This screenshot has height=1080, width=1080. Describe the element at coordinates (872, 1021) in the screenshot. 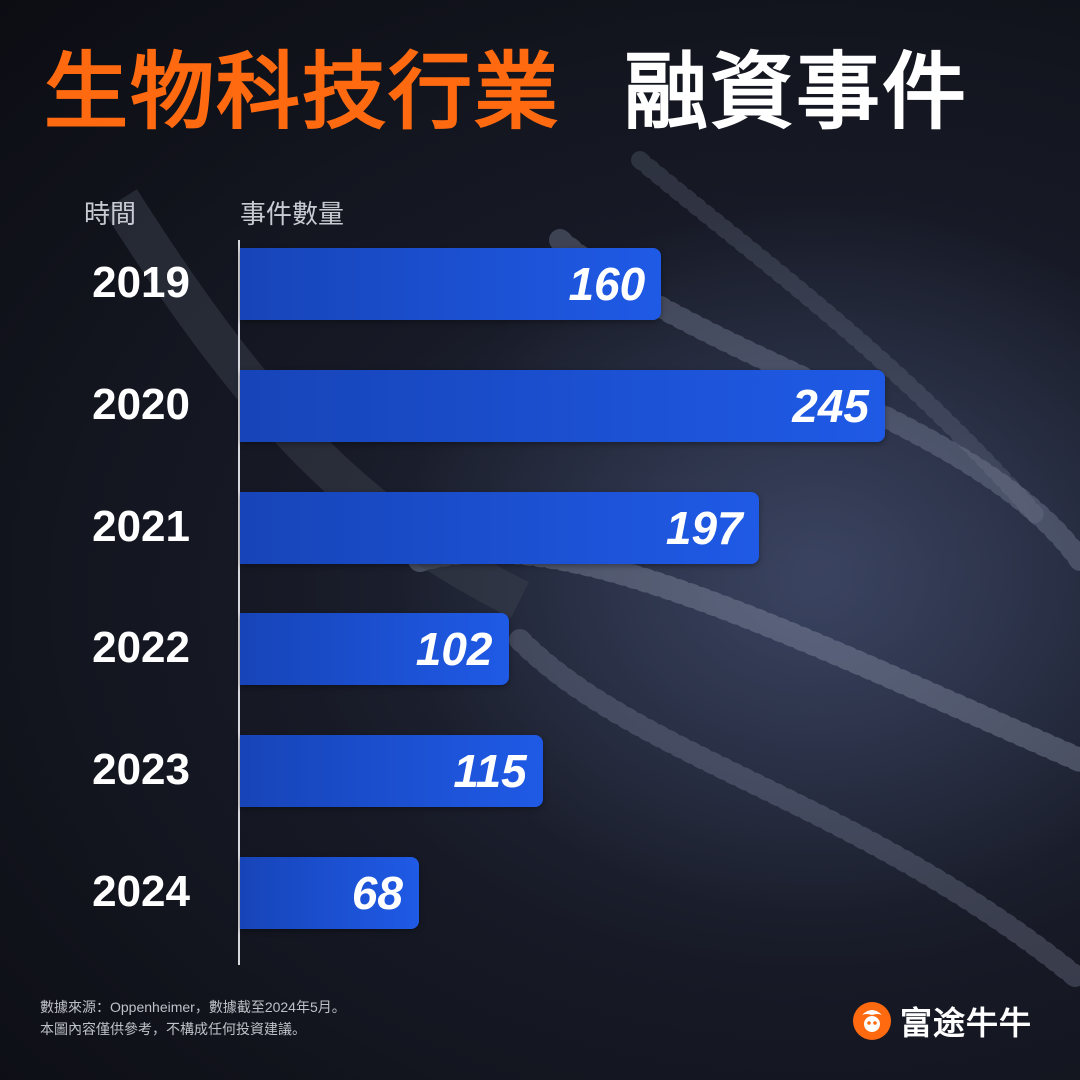

I see `futu-logo-icon` at that location.